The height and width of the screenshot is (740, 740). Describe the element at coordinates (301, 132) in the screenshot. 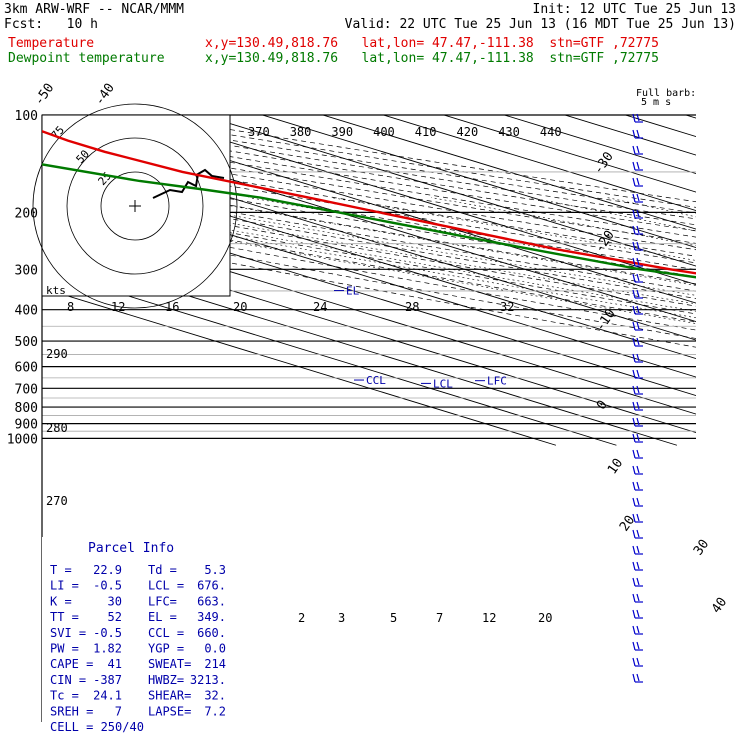

I see `theta-label: 380` at that location.